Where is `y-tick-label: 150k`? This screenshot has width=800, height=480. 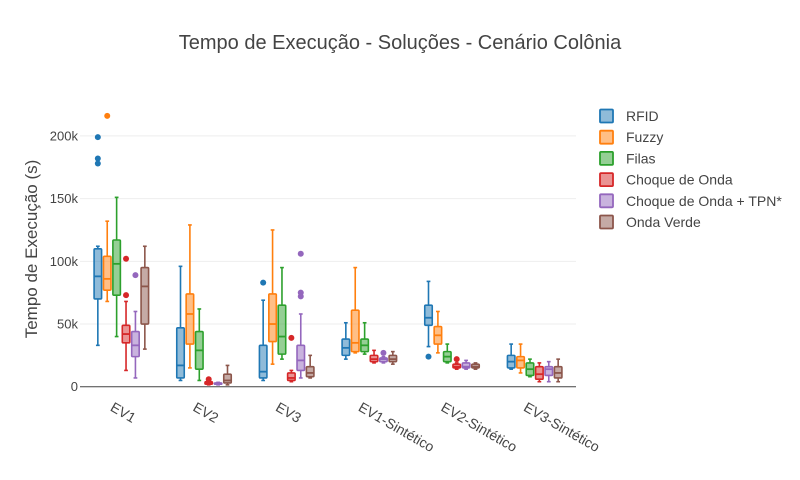 y-tick-label: 150k is located at coordinates (64, 198).